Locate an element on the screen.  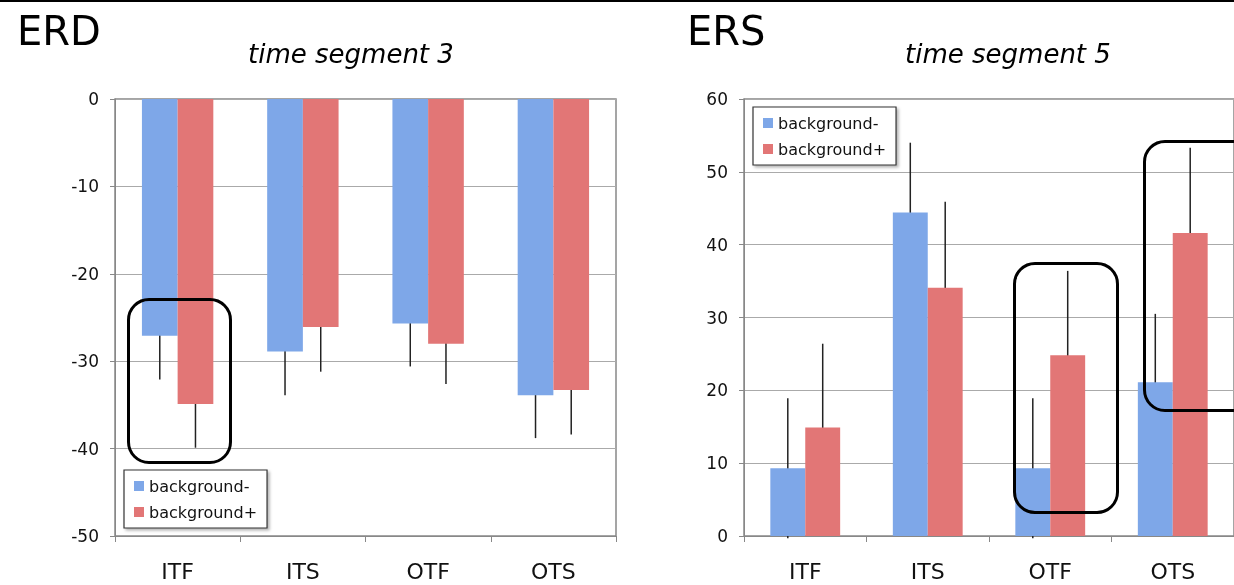
y-tick-label: 40 is located at coordinates (717, 244).